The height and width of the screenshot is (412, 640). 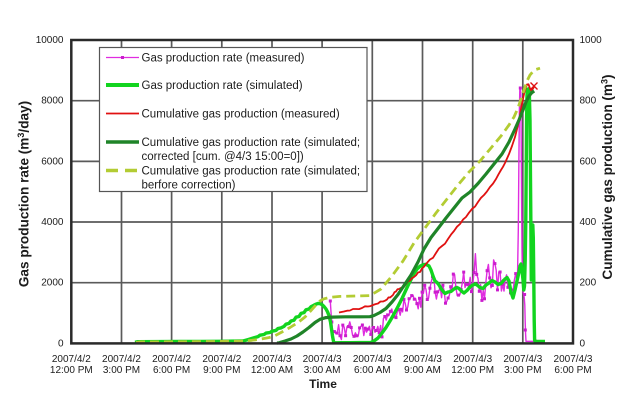 What do you see at coordinates (322, 370) in the screenshot?
I see `svg-text: 3:00 AM` at bounding box center [322, 370].